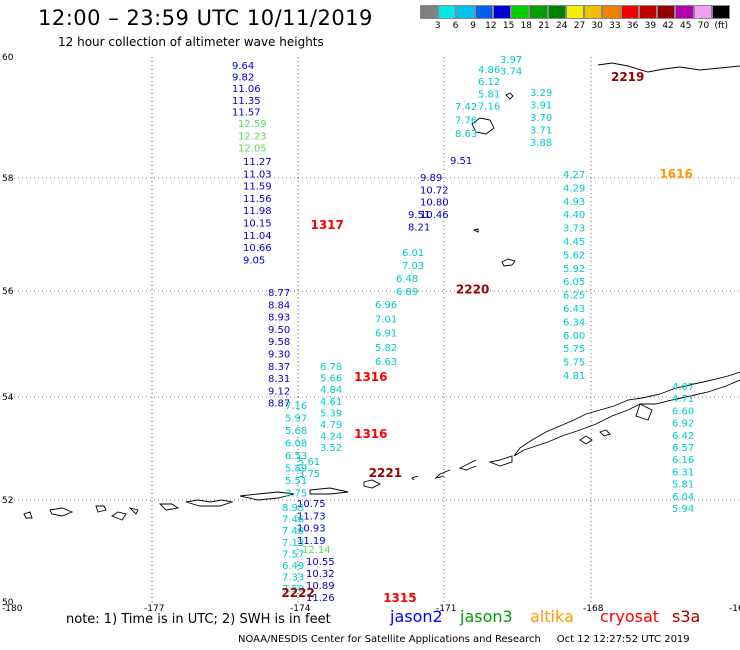 The height and width of the screenshot is (650, 740). Describe the element at coordinates (293, 578) in the screenshot. I see `wave-height-label: 7.33` at that location.